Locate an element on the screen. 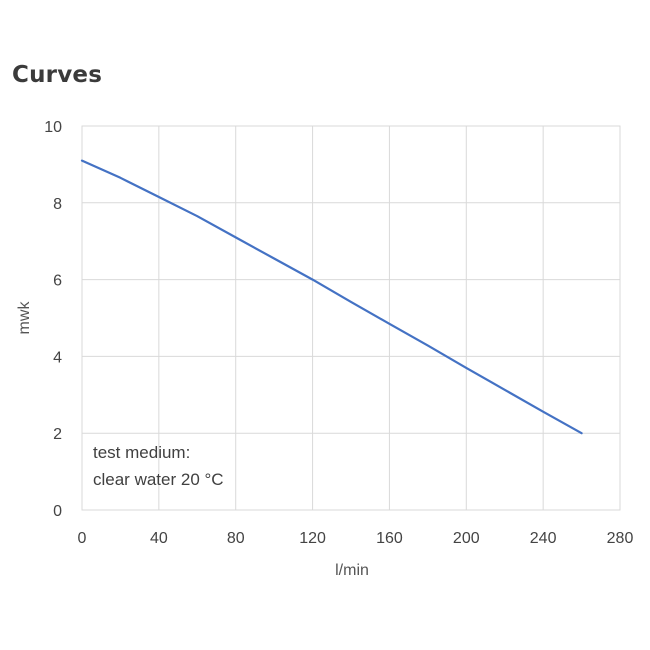 This screenshot has width=650, height=650. x-tick-label: 120 is located at coordinates (312, 538).